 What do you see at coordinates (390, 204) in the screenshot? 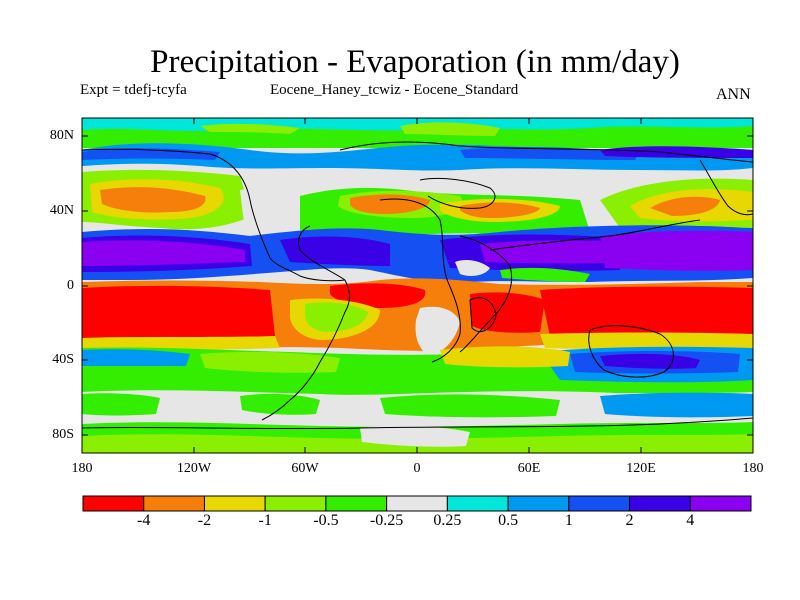
I see `natl-orange` at bounding box center [390, 204].